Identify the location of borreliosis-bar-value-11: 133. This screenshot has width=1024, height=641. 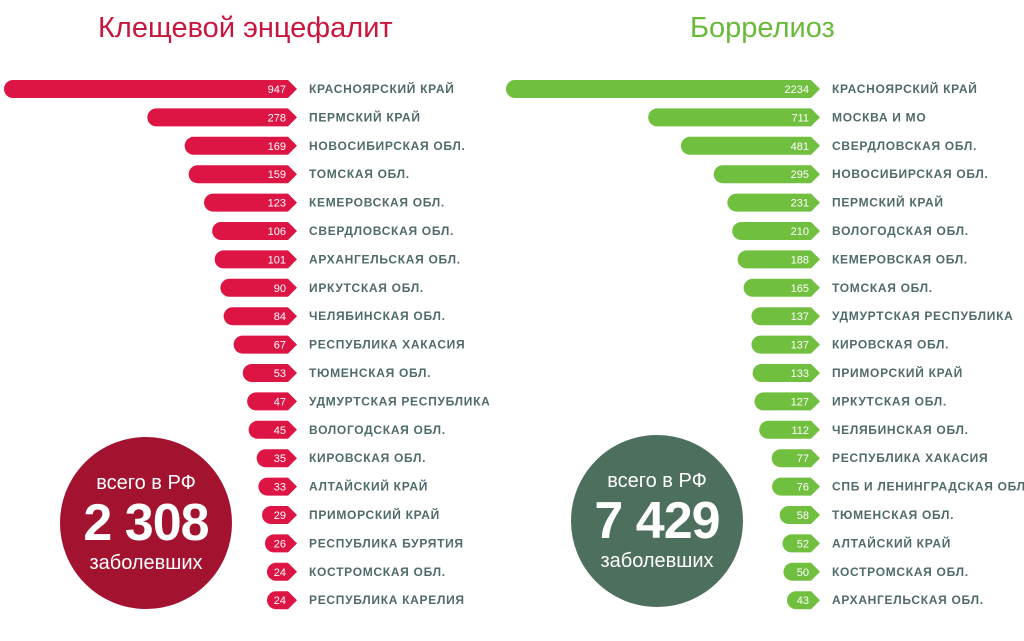
(800, 374).